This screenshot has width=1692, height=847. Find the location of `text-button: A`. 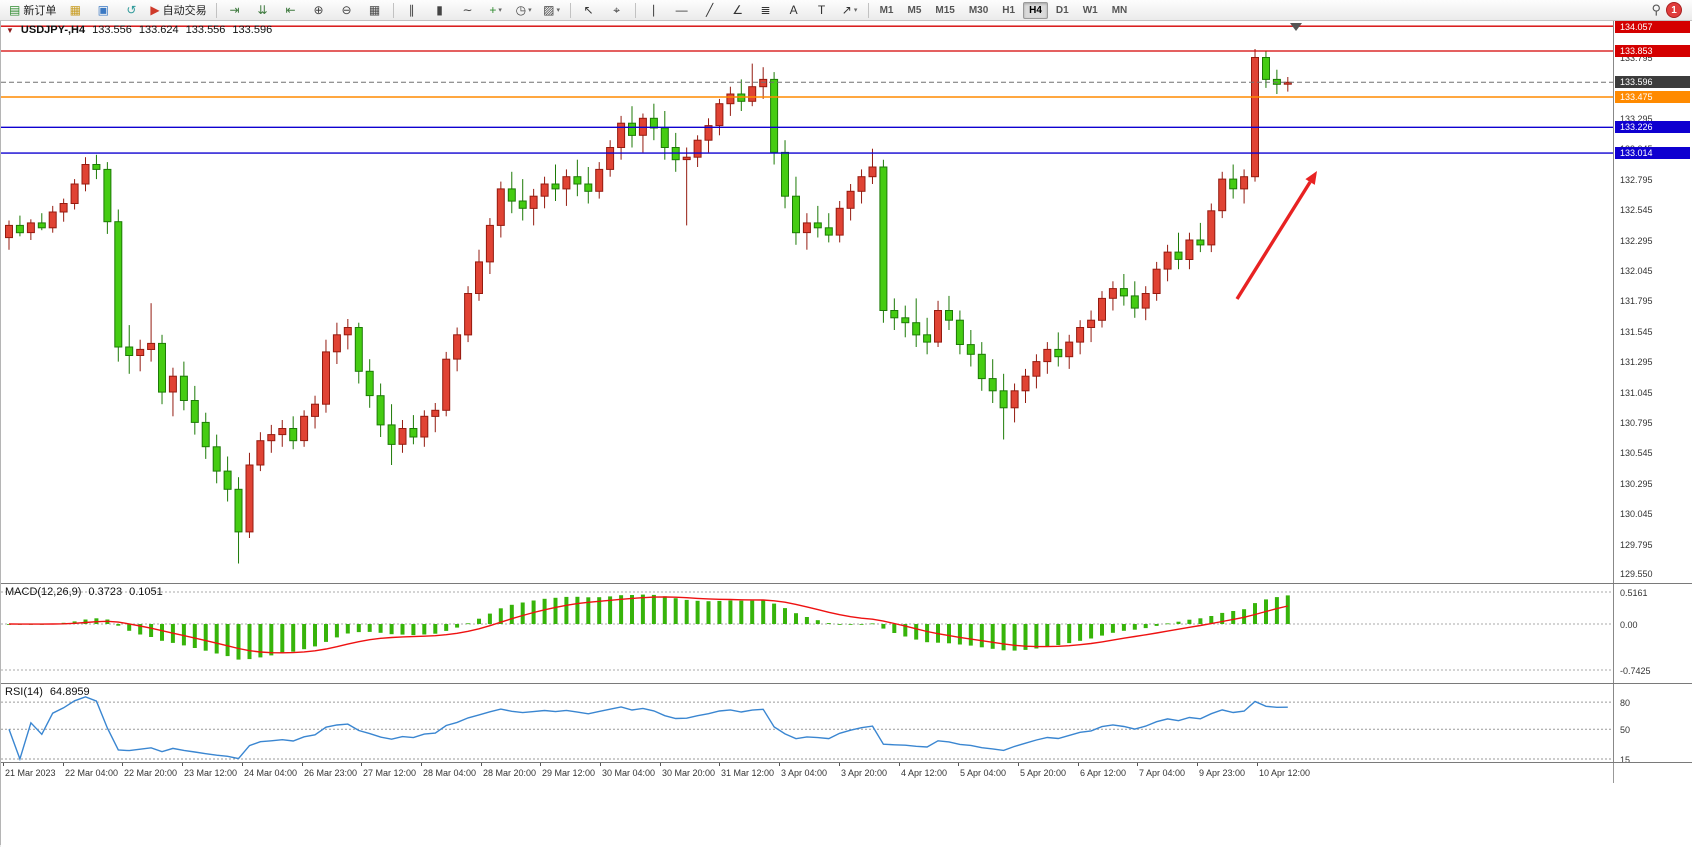

text-button: A is located at coordinates (794, 10).